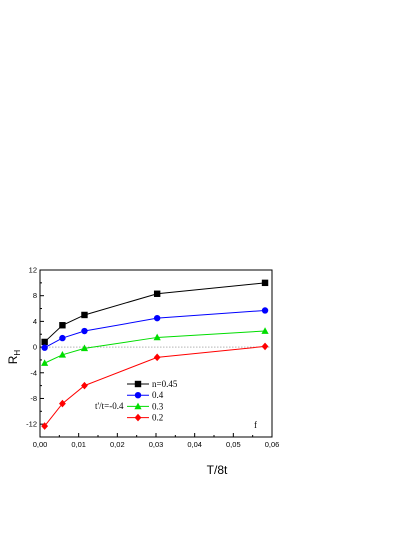  I want to click on legend: n=0.450.40.3 0.2, so click(152, 401).